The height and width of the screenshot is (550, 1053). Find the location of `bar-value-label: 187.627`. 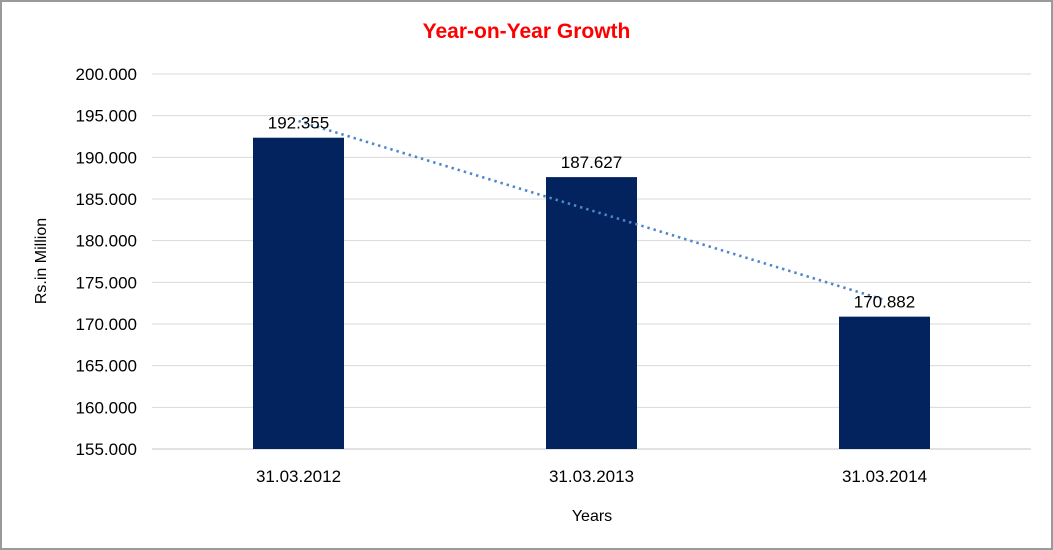

bar-value-label: 187.627 is located at coordinates (591, 162).